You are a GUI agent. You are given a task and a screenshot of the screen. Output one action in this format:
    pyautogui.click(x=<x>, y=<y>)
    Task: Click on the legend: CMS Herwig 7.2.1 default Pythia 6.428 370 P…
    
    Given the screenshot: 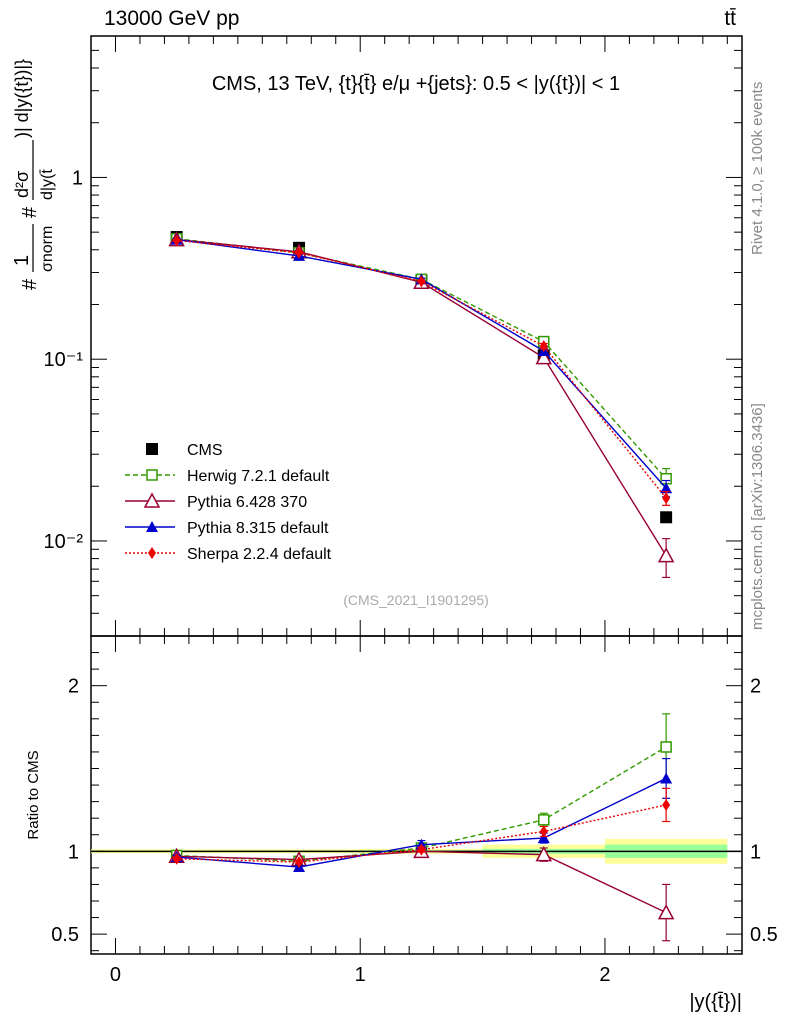 What is the action you would take?
    pyautogui.click(x=228, y=502)
    